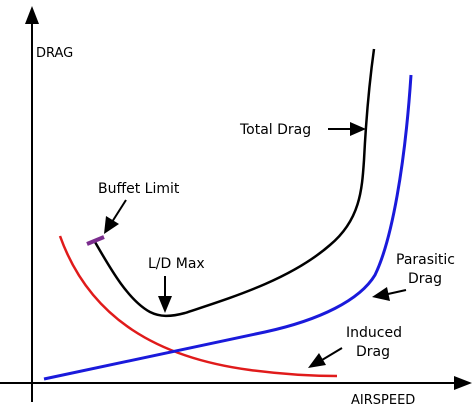 The height and width of the screenshot is (413, 474). What do you see at coordinates (425, 279) in the screenshot?
I see `parasitic-drag-label-line2: Drag` at bounding box center [425, 279].